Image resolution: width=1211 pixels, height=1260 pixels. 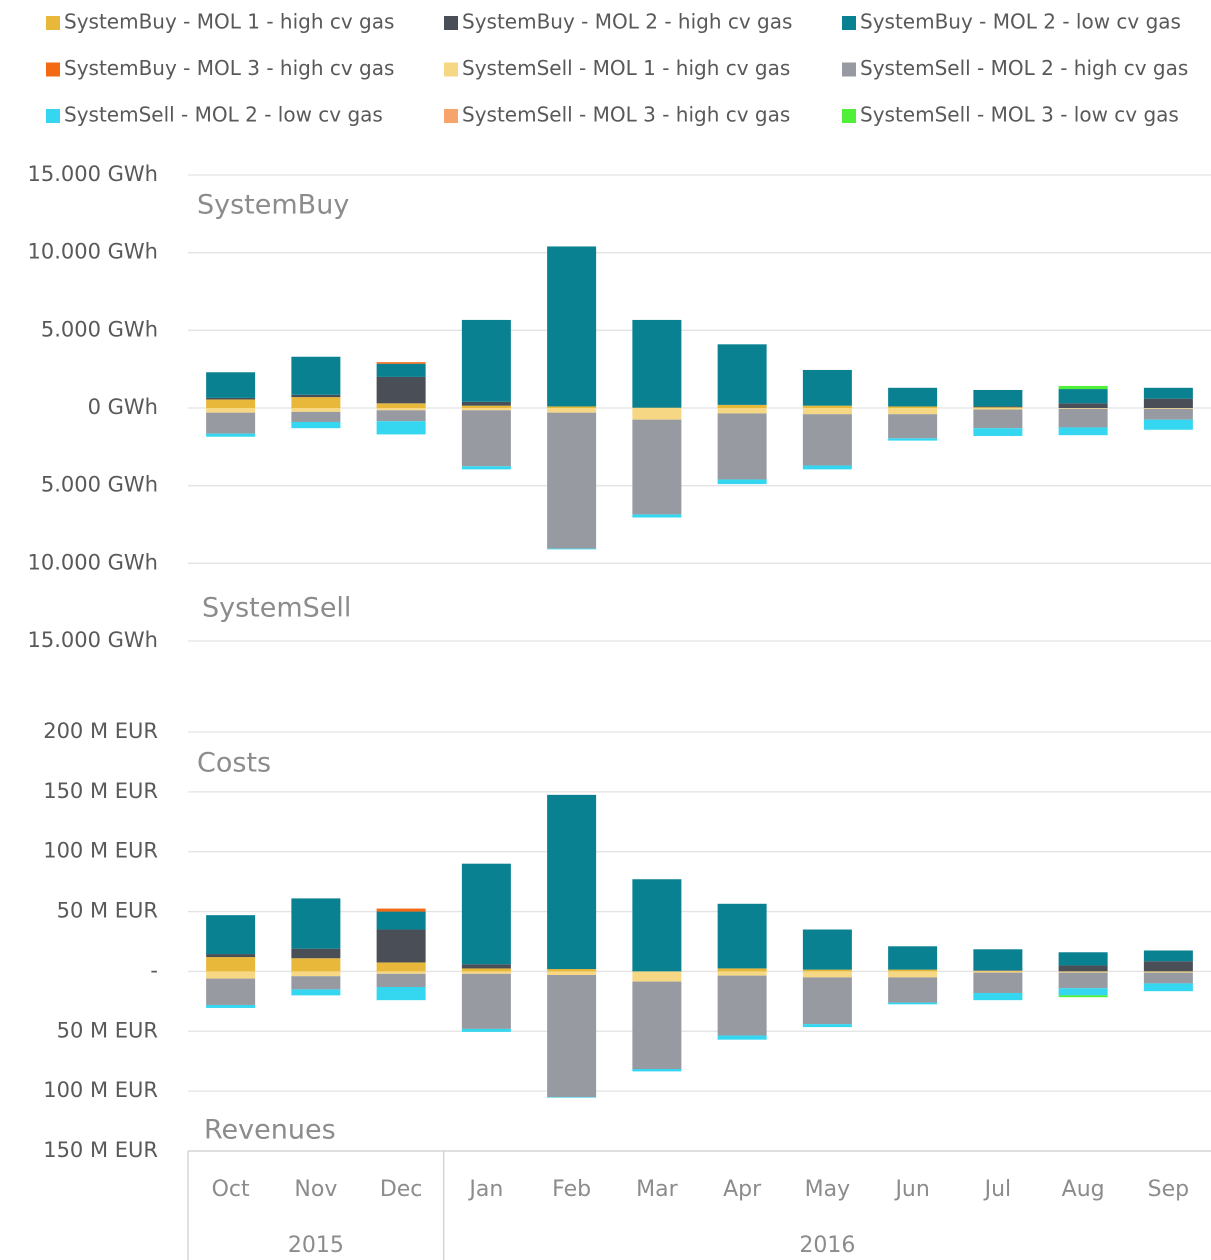 I want to click on annotation: SystemSell, so click(x=276, y=608).